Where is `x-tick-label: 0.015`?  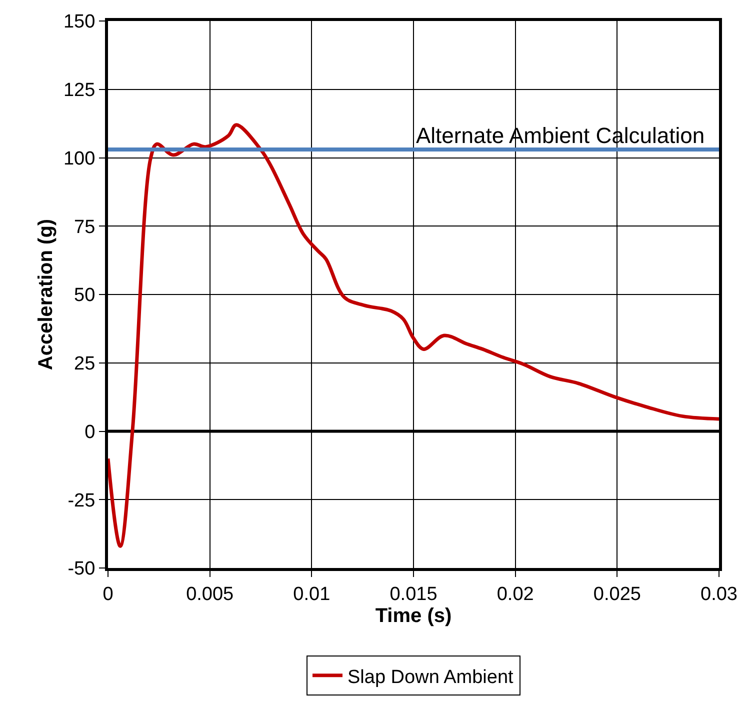
x-tick-label: 0.015 is located at coordinates (414, 594).